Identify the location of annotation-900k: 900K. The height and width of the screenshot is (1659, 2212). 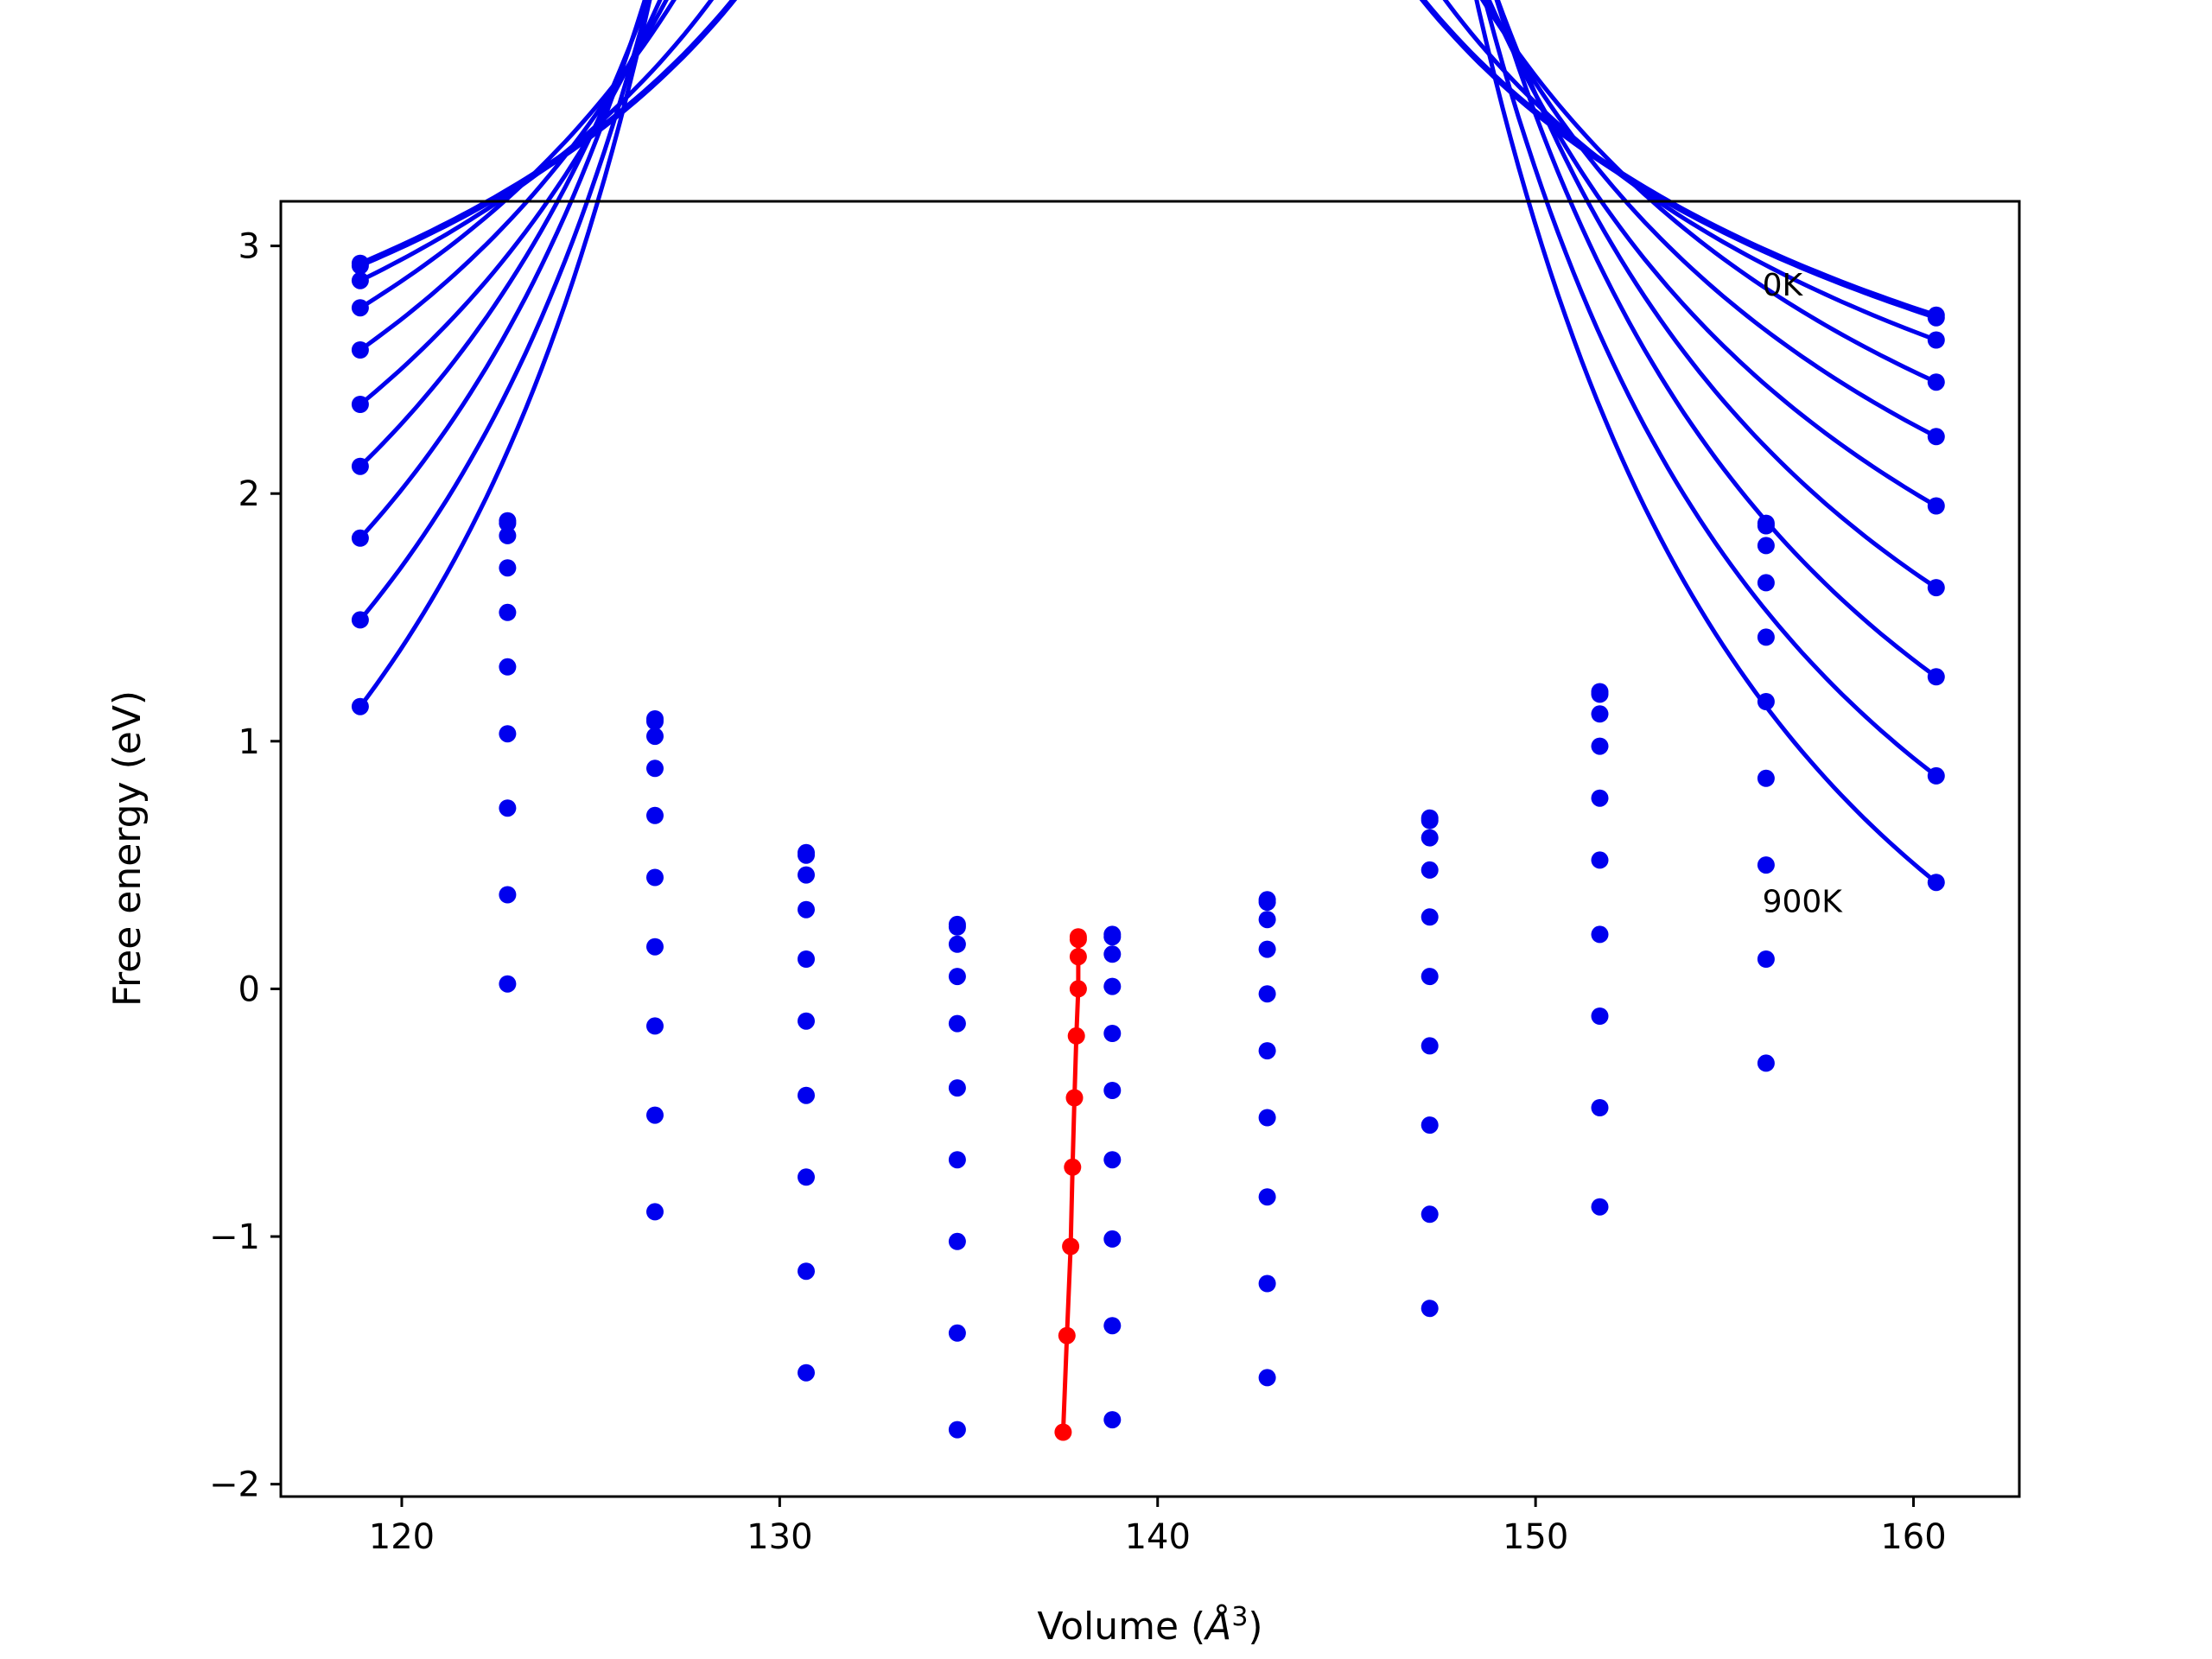
(1803, 902).